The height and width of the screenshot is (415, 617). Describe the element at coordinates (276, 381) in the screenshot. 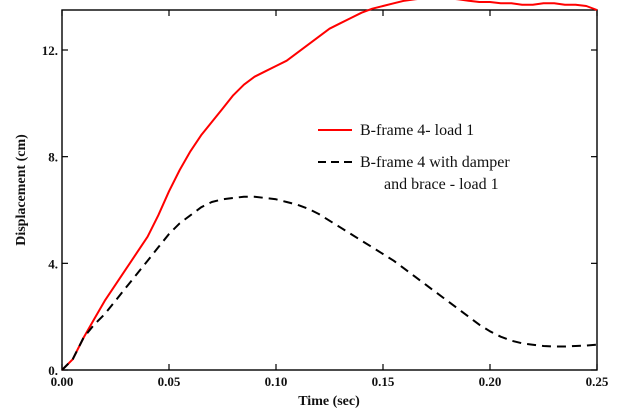

I see `x-tick-label: 0.10` at that location.